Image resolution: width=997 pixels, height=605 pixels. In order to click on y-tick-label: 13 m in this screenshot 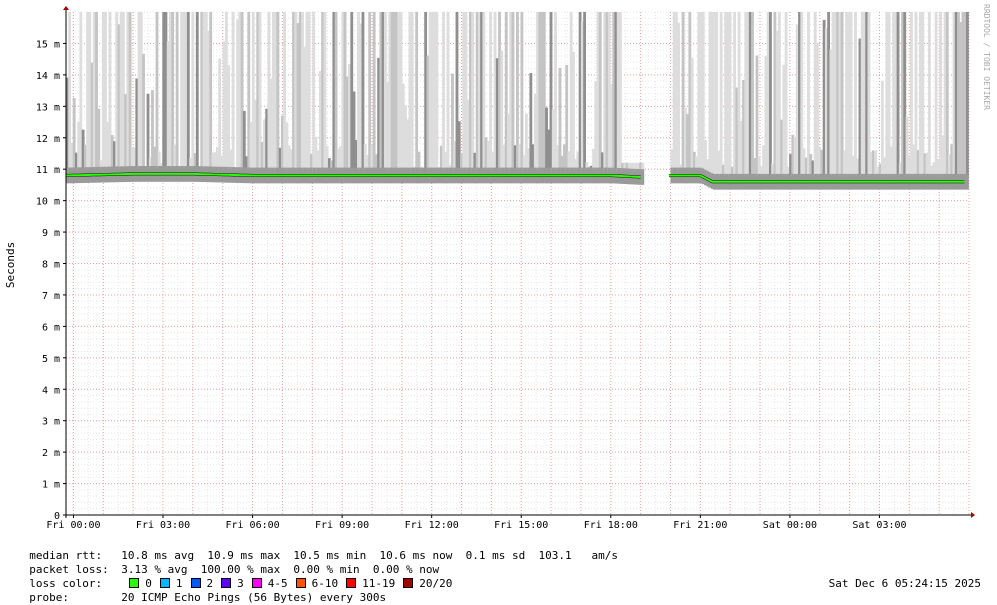, I will do `click(48, 107)`.